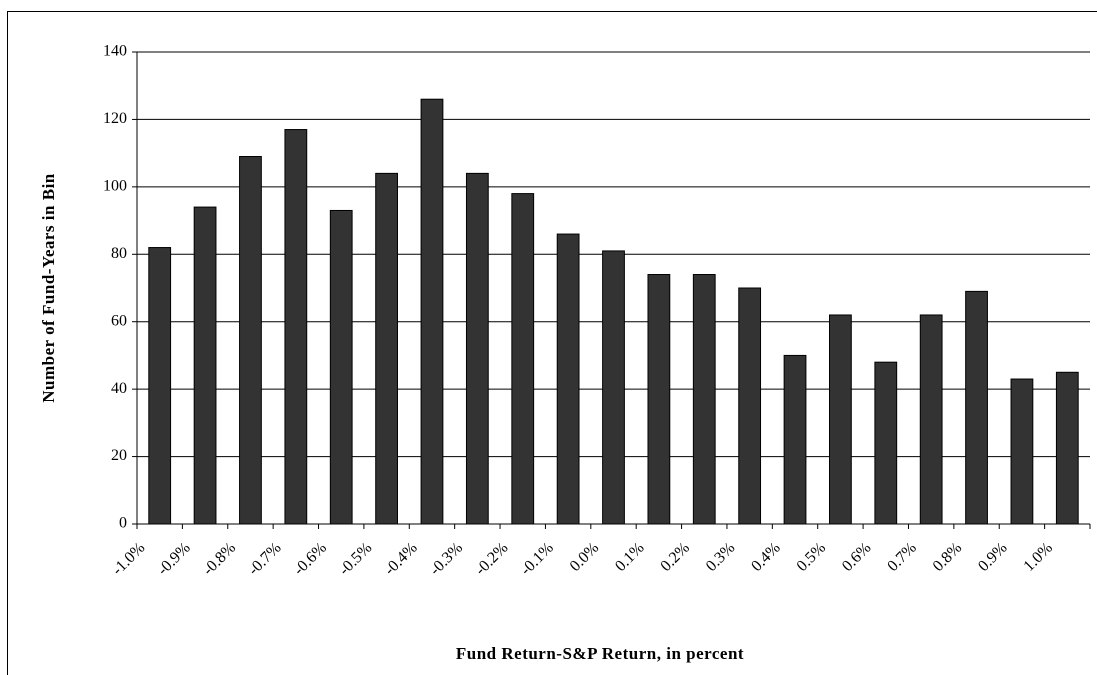  Describe the element at coordinates (491, 558) in the screenshot. I see `x-tick-label: -0.2%` at that location.